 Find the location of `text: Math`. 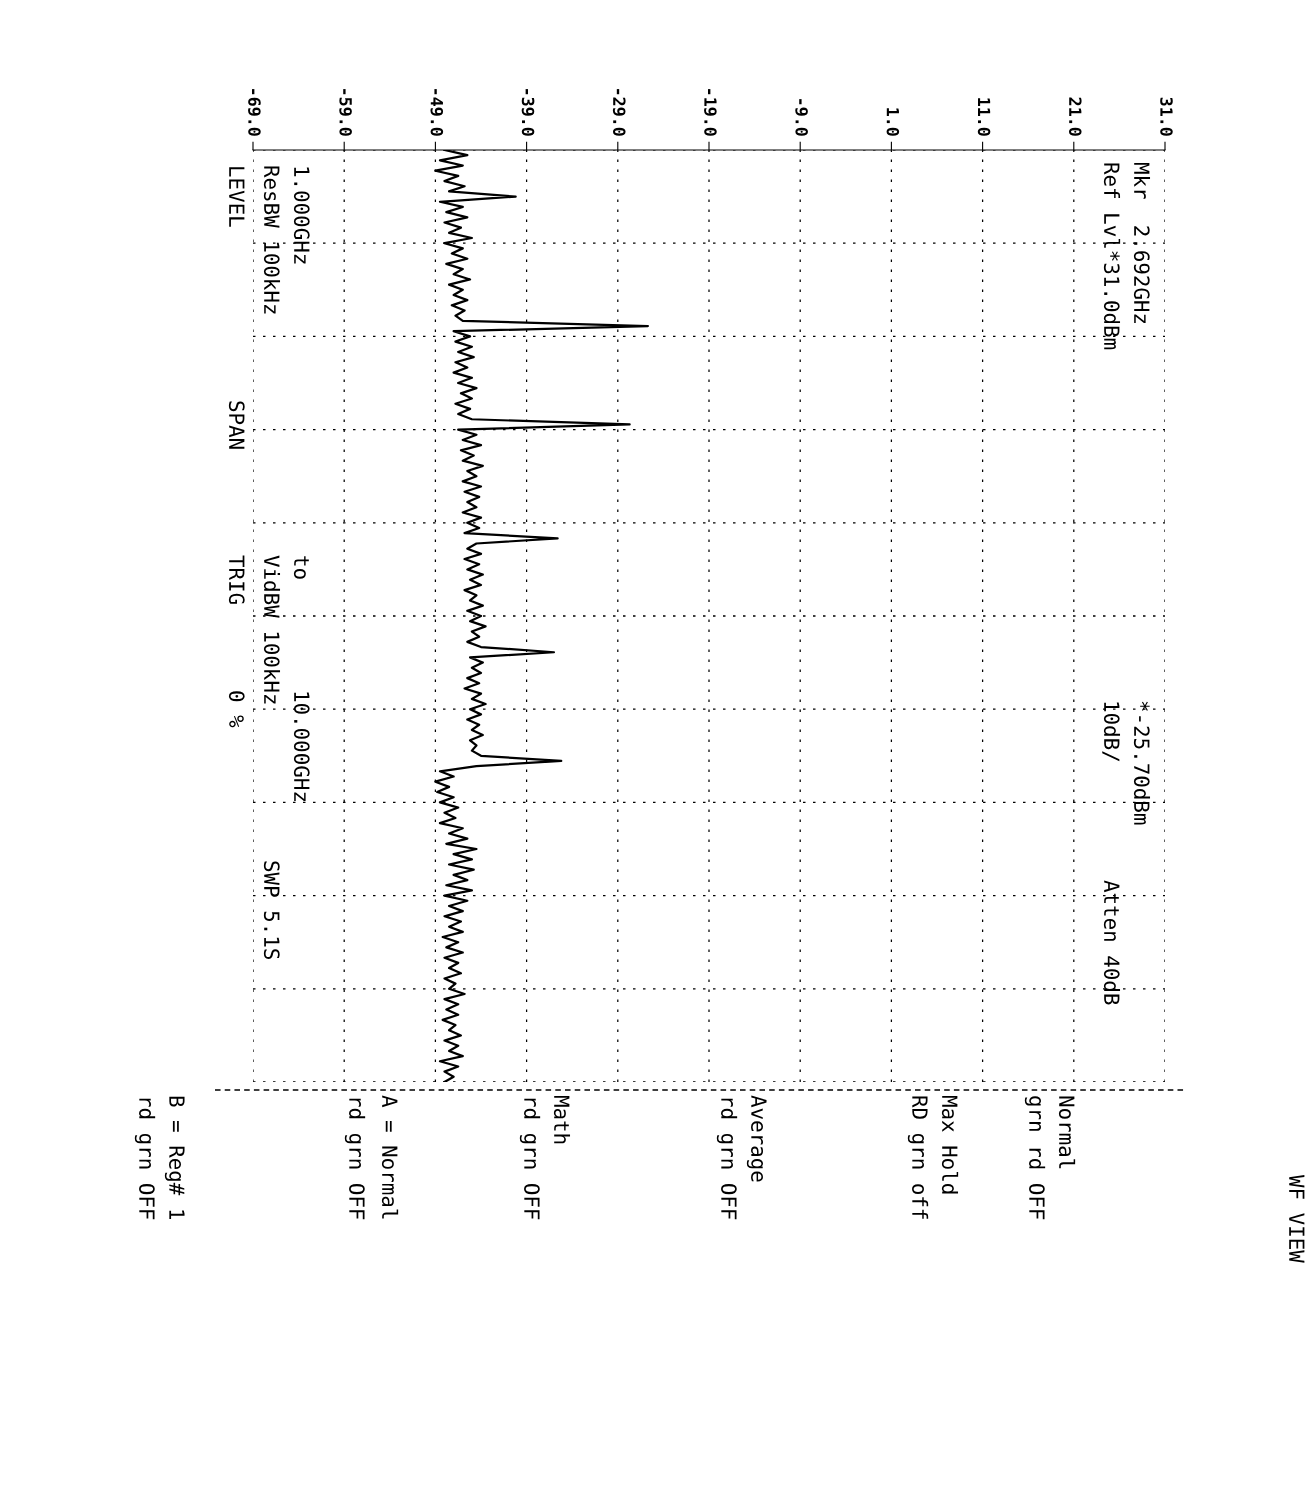

text: Math is located at coordinates (562, 1119).